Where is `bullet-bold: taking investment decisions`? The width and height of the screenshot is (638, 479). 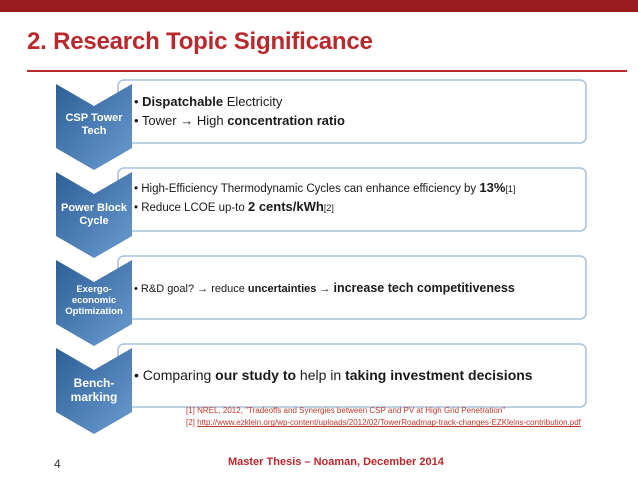
bullet-bold: taking investment decisions is located at coordinates (439, 375).